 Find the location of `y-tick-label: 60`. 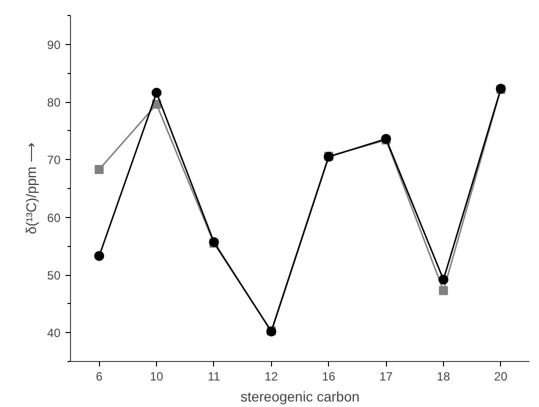

y-tick-label: 60 is located at coordinates (54, 217).